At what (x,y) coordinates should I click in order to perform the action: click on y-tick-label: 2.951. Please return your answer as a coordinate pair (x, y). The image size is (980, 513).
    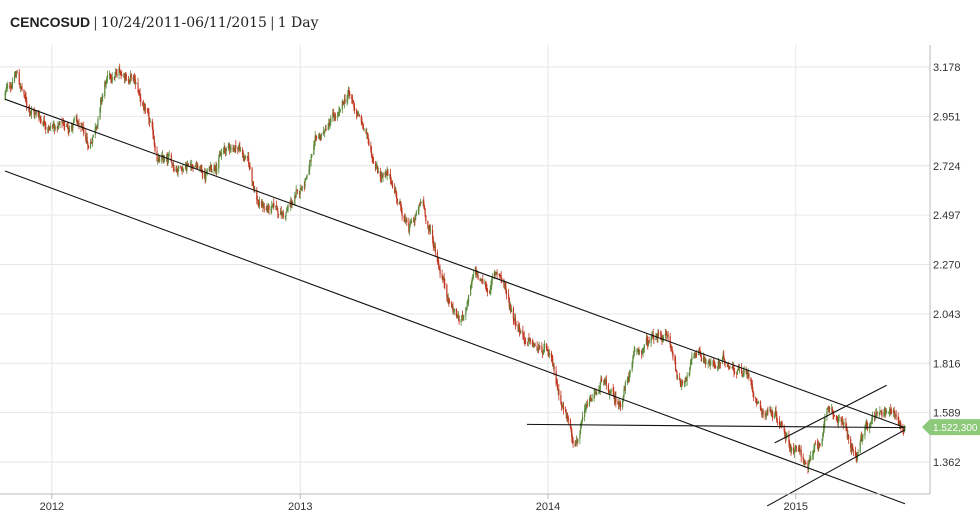
    Looking at the image, I should click on (947, 117).